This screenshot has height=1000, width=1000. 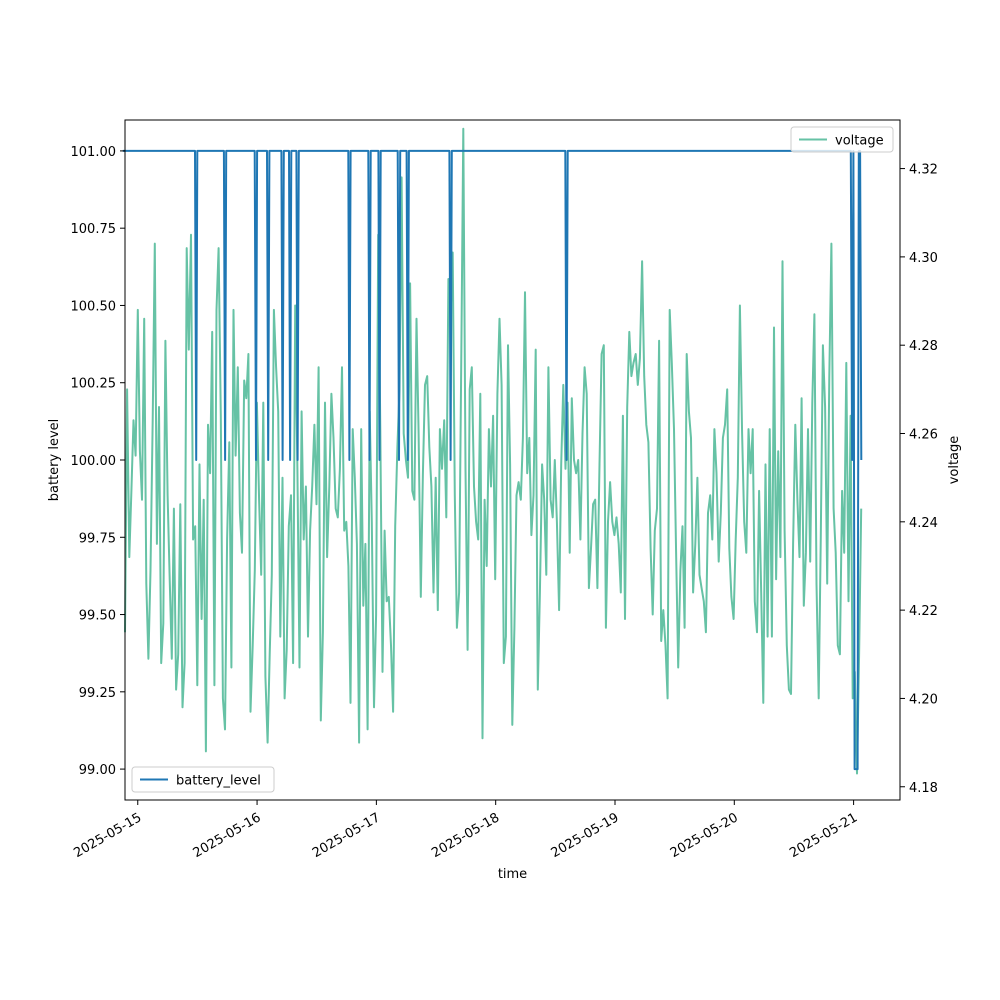 What do you see at coordinates (923, 346) in the screenshot?
I see `y2-tick-label: 4.28` at bounding box center [923, 346].